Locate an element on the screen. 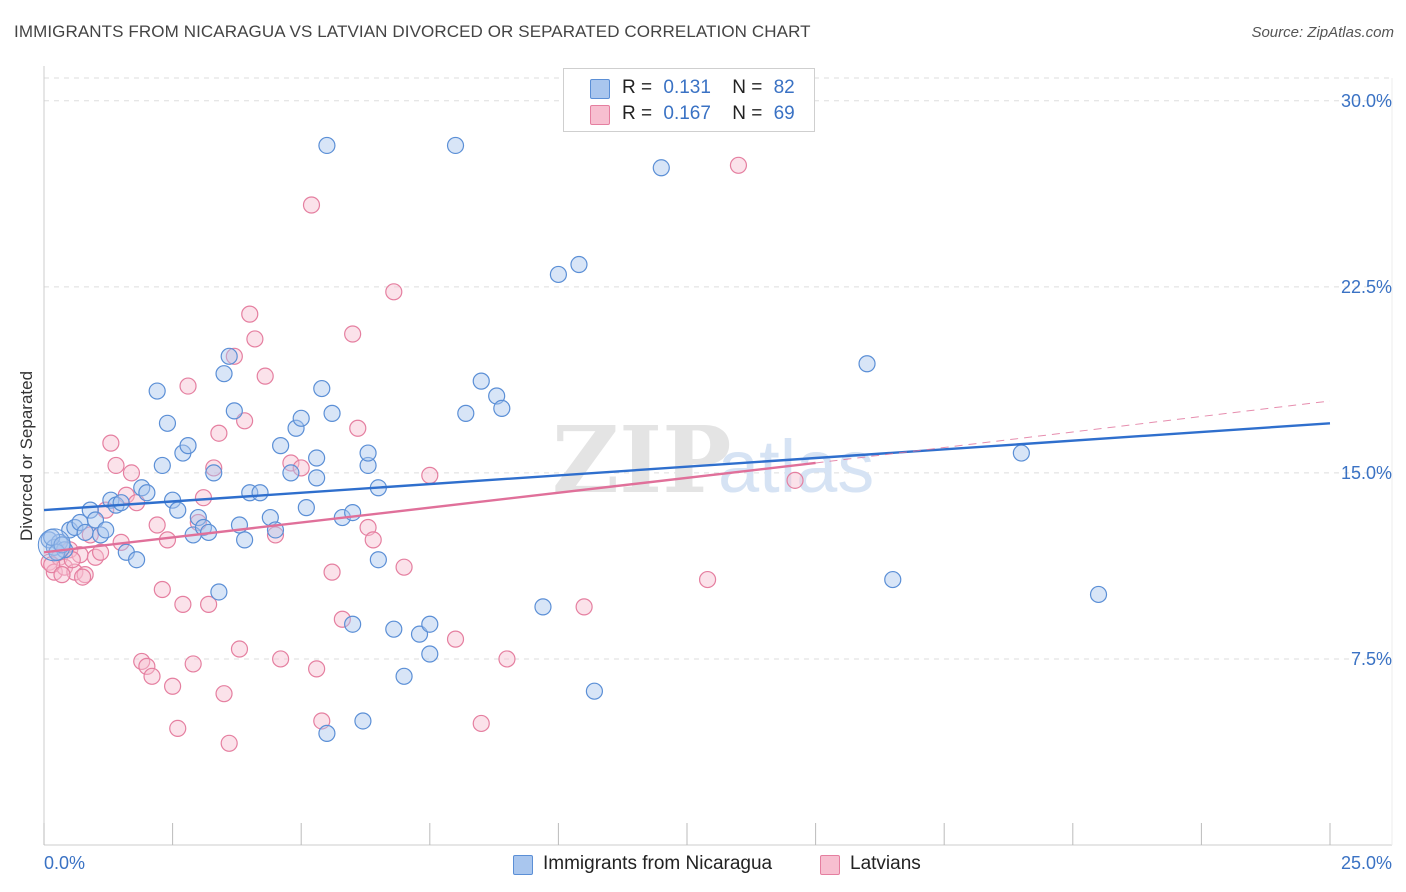 This screenshot has width=1406, height=892. legend-n-value: 69 is located at coordinates (784, 113).